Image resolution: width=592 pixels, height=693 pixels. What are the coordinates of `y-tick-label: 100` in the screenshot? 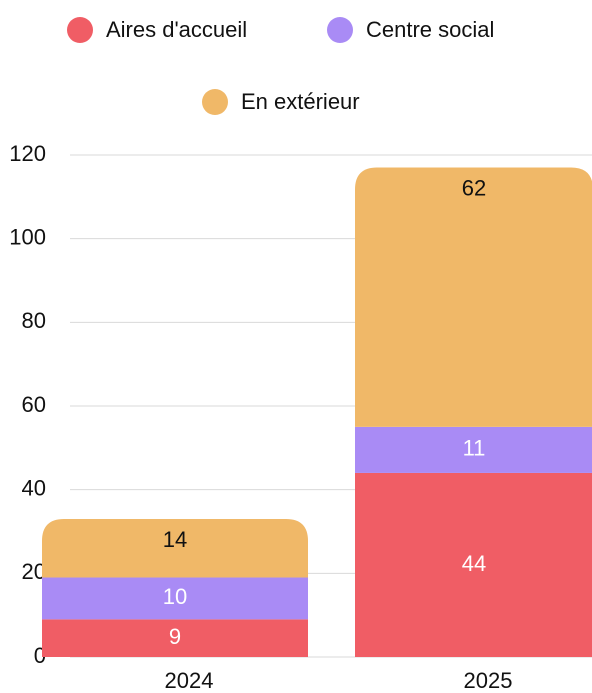 It's located at (27, 236).